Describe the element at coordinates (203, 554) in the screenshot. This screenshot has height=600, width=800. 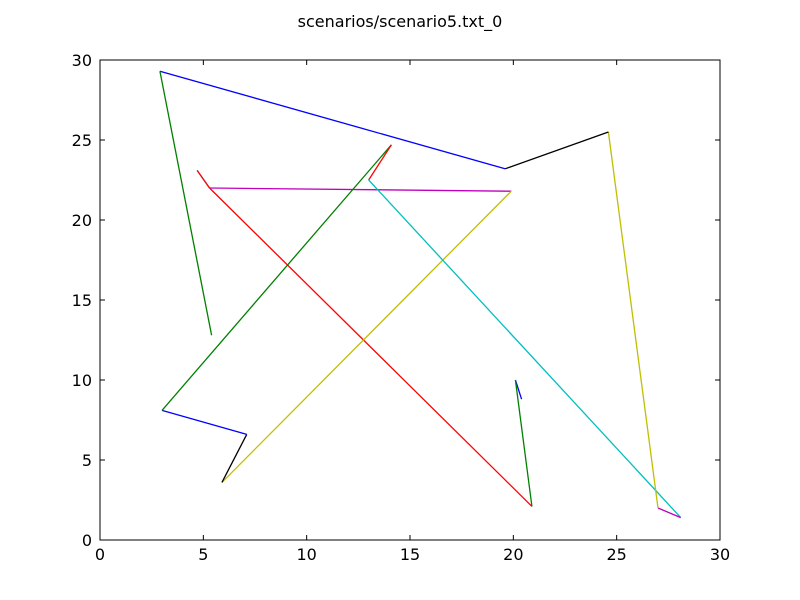
I see `x-tick-label: 5` at that location.